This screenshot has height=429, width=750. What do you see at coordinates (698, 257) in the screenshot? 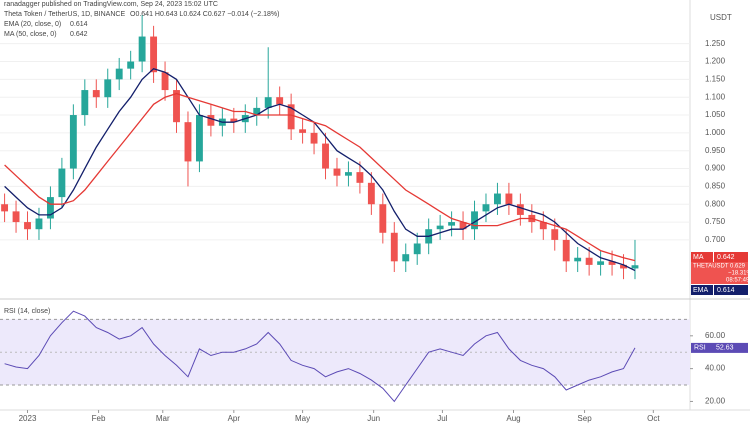
I see `price-tag-name: MA` at bounding box center [698, 257].